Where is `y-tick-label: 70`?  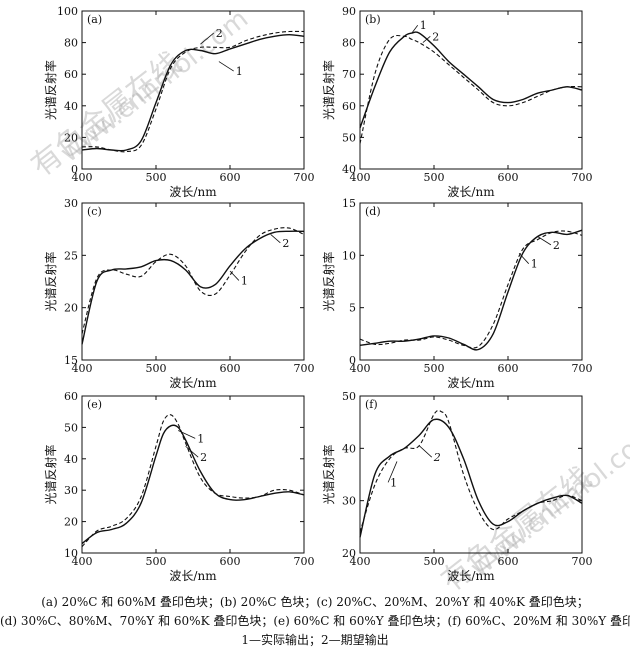
y-tick-label: 70 is located at coordinates (349, 74).